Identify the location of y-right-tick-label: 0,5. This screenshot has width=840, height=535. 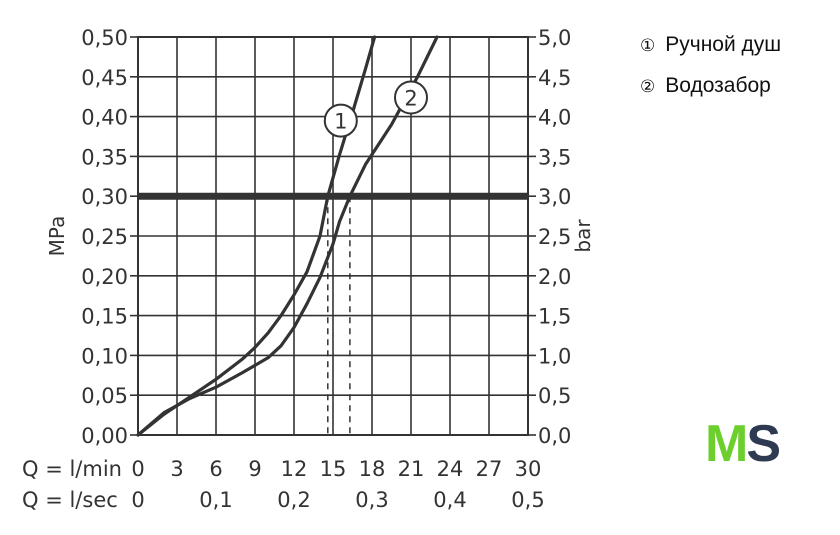
(554, 396).